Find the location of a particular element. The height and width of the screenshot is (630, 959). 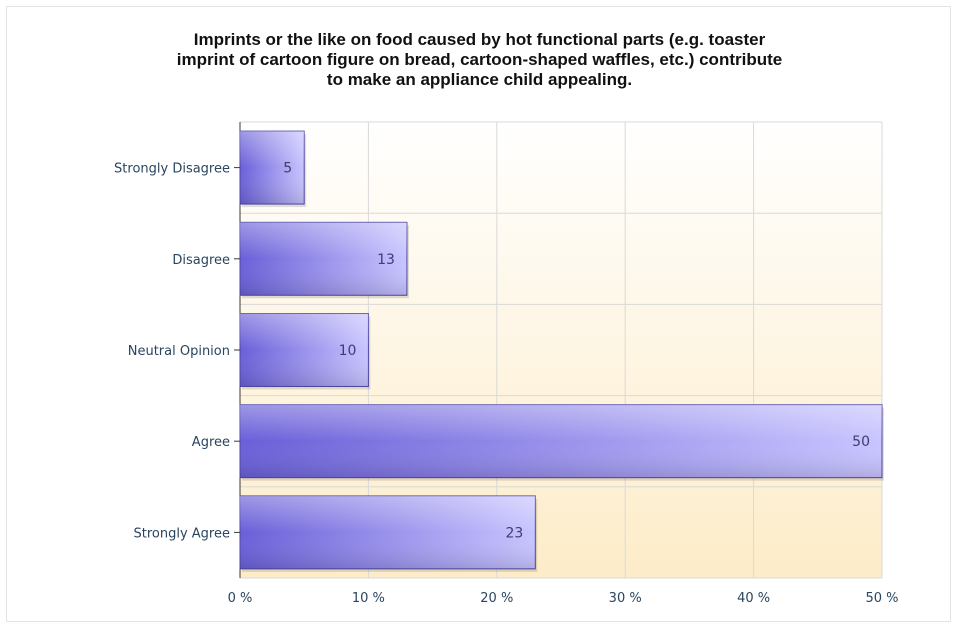

bar-value-label: 13 is located at coordinates (386, 260).